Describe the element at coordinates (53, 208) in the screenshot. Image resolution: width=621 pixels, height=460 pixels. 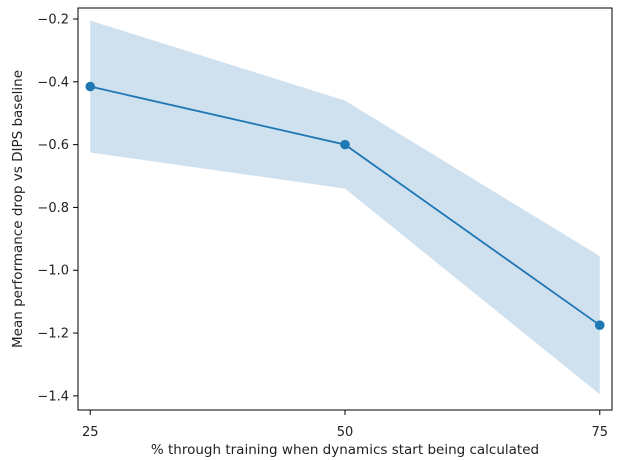
I see `y-tick-label: −0.8` at that location.